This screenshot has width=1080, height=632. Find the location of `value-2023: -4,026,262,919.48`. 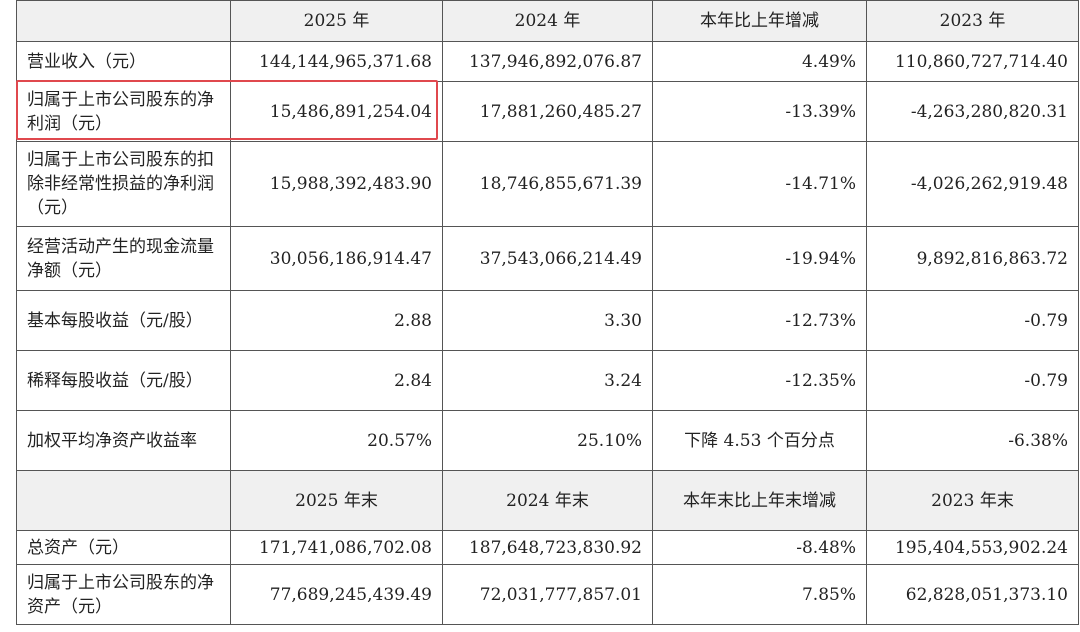

value-2023: -4,026,262,919.48 is located at coordinates (972, 184).